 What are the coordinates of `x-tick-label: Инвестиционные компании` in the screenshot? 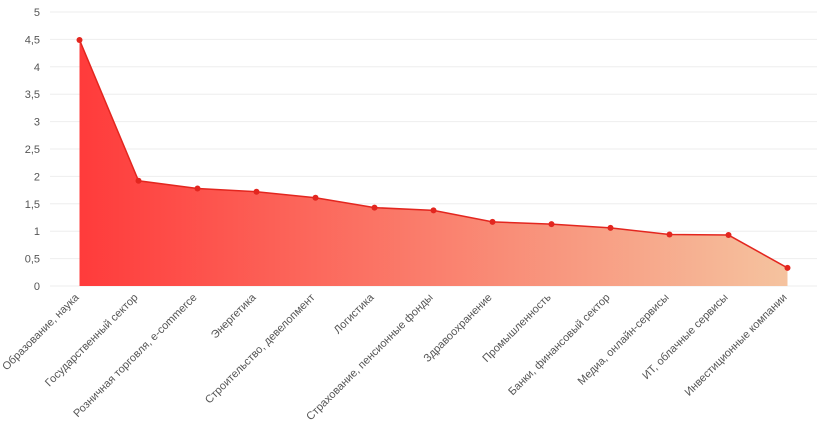 It's located at (736, 345).